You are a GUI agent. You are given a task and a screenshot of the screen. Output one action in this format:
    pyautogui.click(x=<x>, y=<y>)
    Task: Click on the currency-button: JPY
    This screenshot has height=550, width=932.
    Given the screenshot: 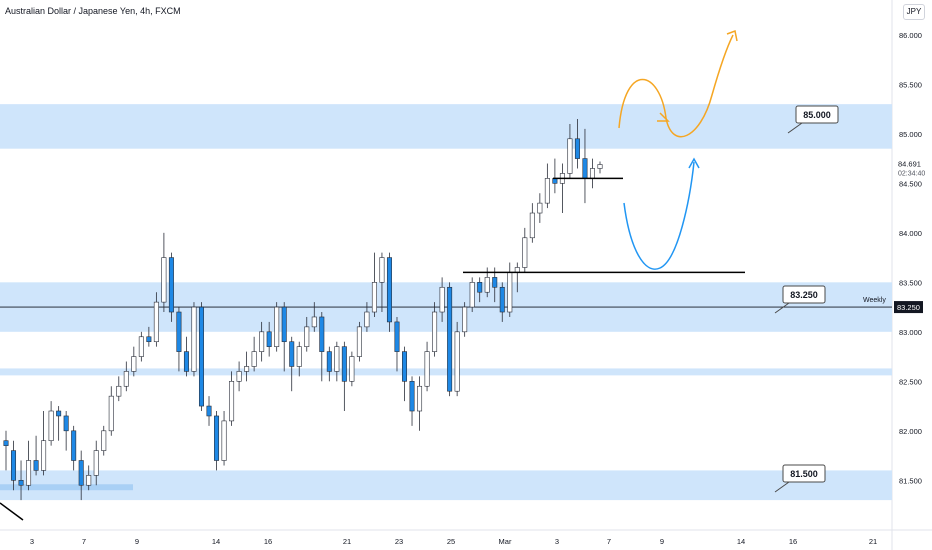 What is the action you would take?
    pyautogui.click(x=914, y=12)
    